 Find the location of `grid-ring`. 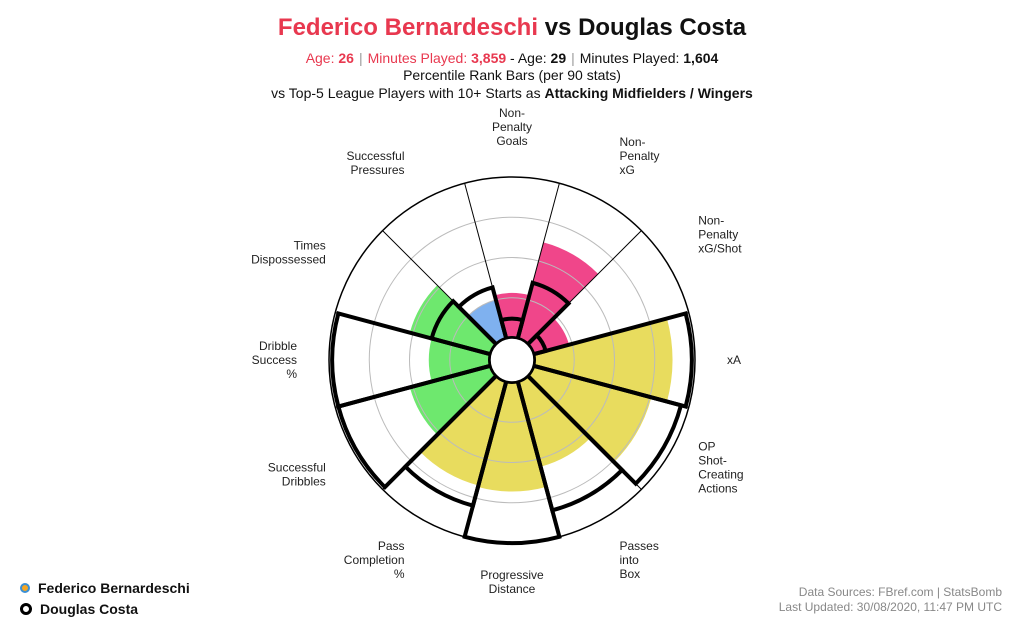

grid-ring is located at coordinates (512, 360).